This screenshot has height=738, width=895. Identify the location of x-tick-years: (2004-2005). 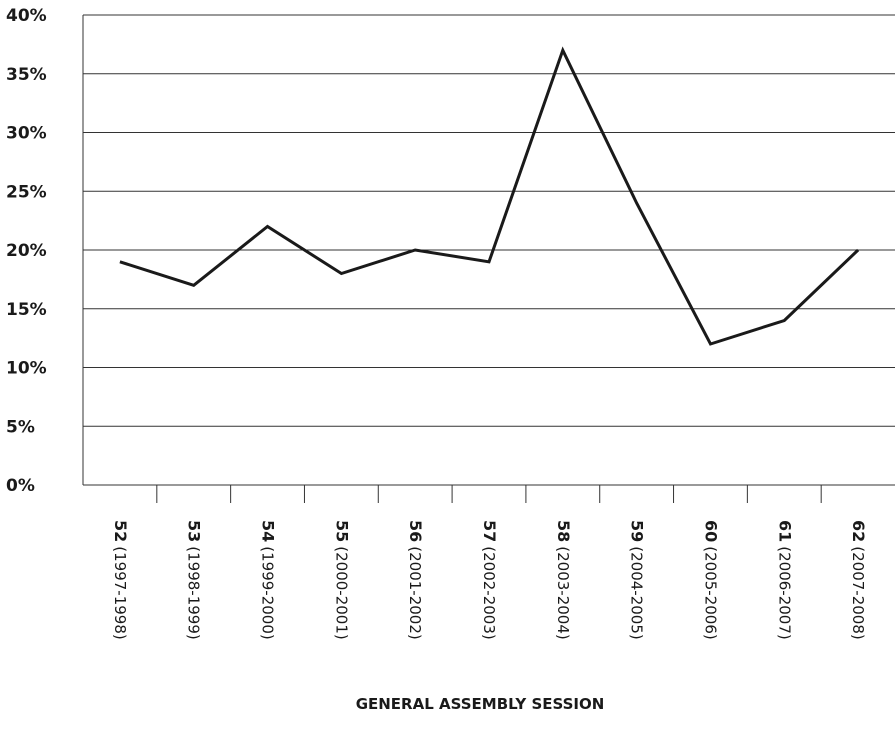
(637, 592).